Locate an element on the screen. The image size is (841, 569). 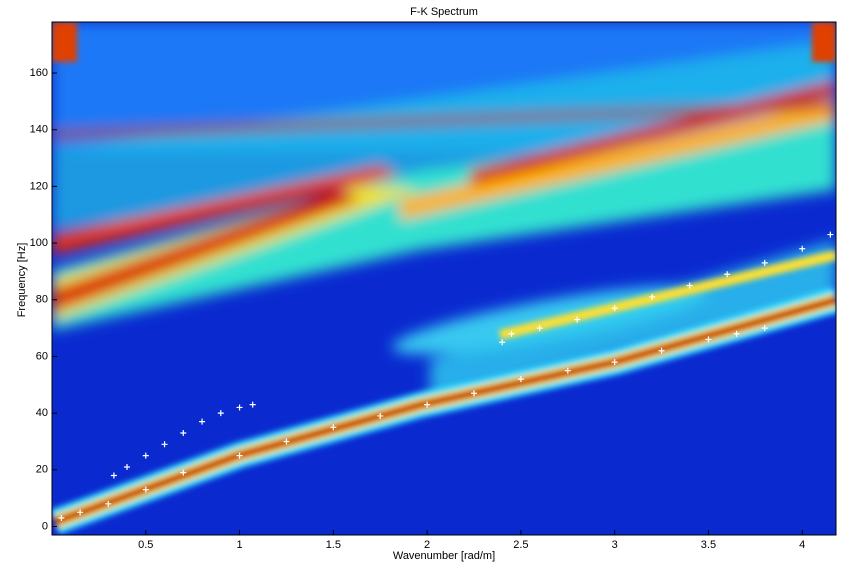
x-tick-label: 1 is located at coordinates (239, 545).